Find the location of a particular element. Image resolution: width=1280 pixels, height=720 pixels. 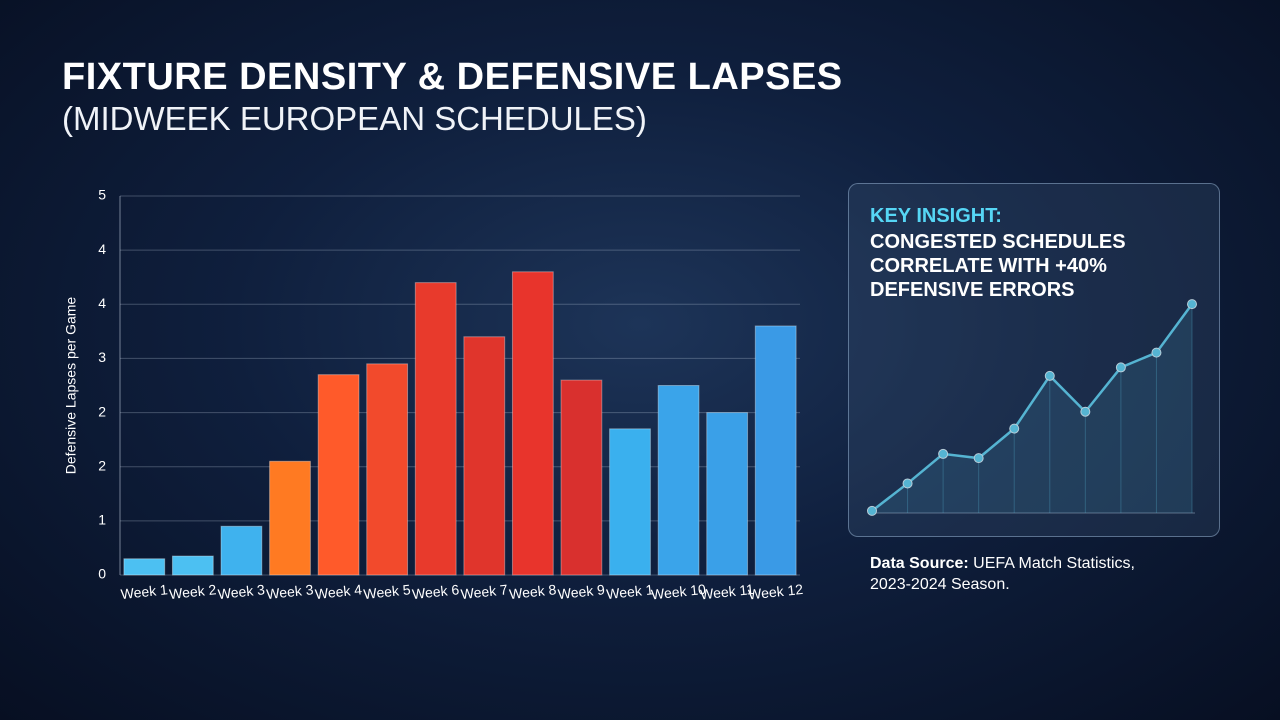

y-tick-label: 1 is located at coordinates (102, 520).